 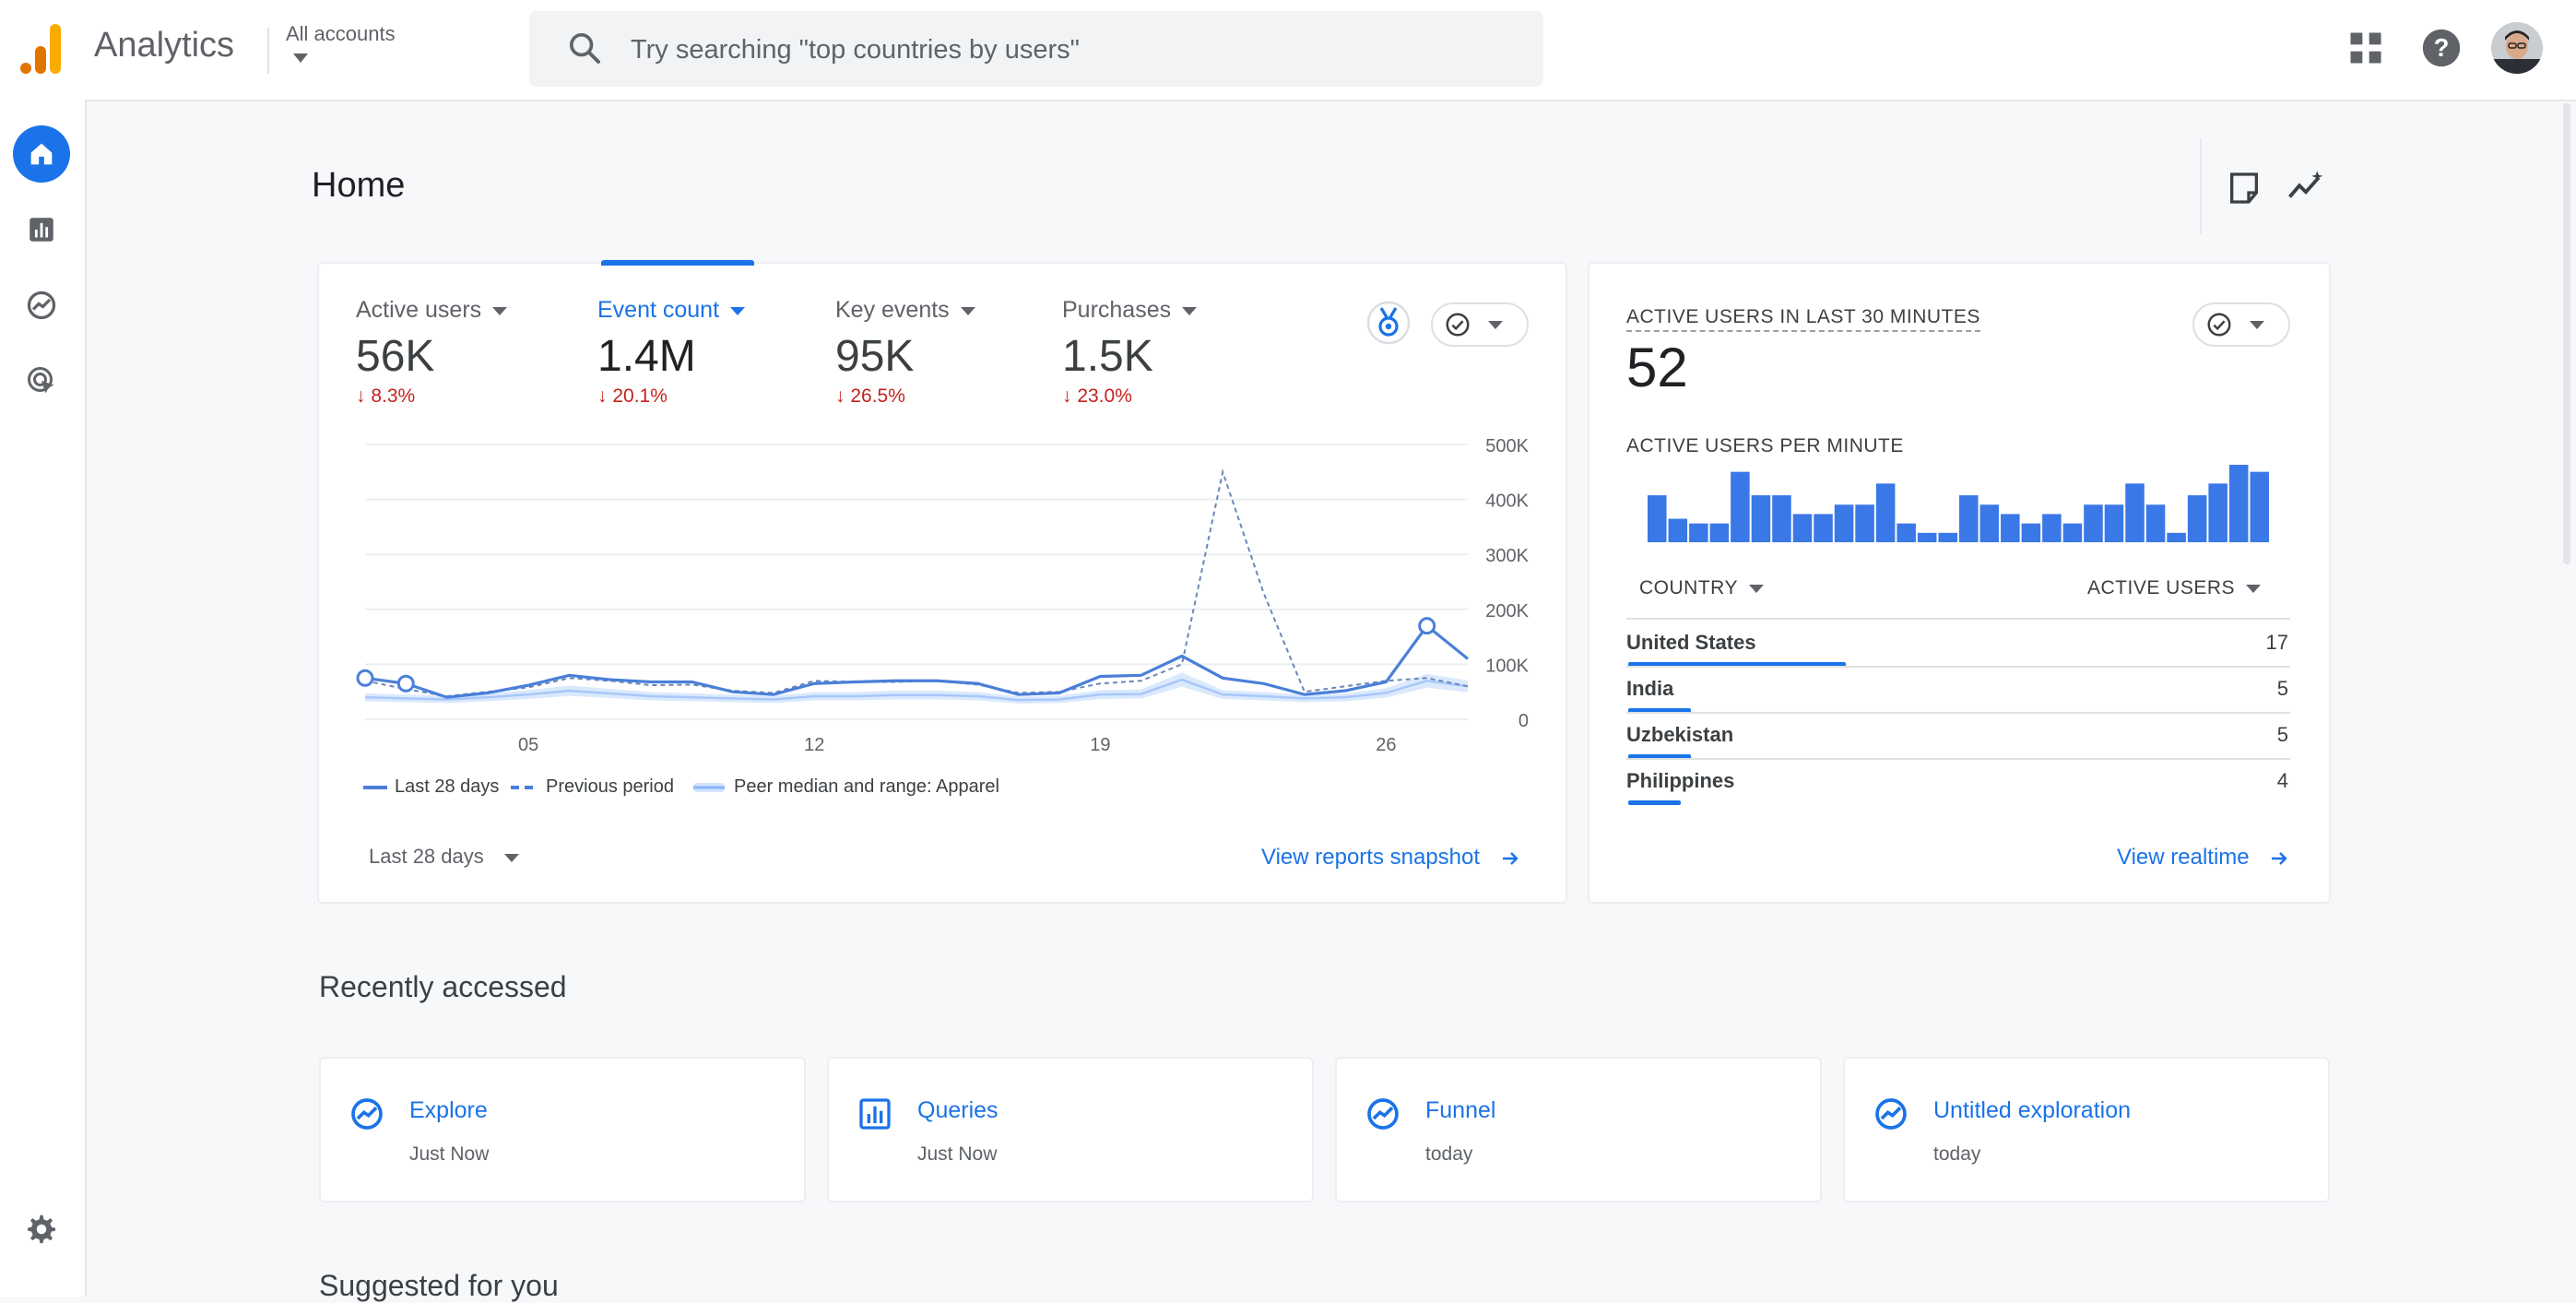 What do you see at coordinates (2517, 48) in the screenshot?
I see `avatar` at bounding box center [2517, 48].